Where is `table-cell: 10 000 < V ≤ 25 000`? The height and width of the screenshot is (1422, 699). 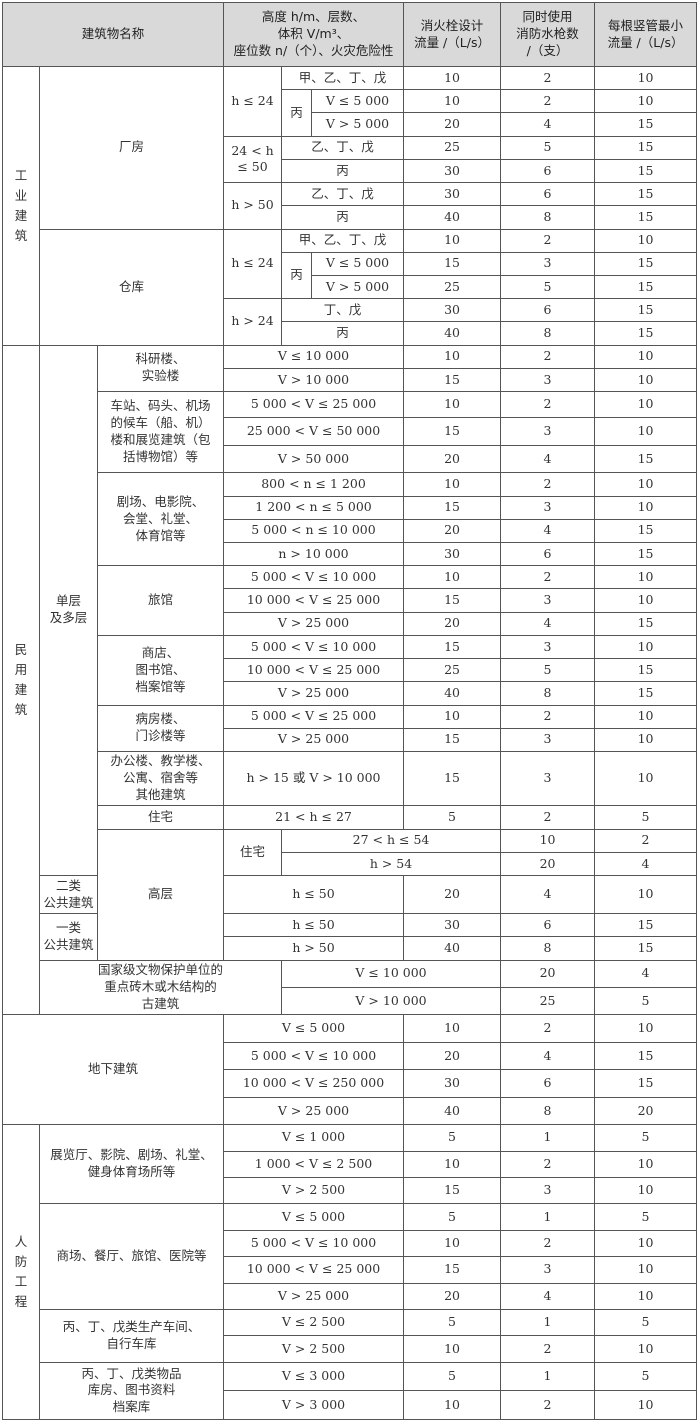 table-cell: 10 000 < V ≤ 25 000 is located at coordinates (314, 600).